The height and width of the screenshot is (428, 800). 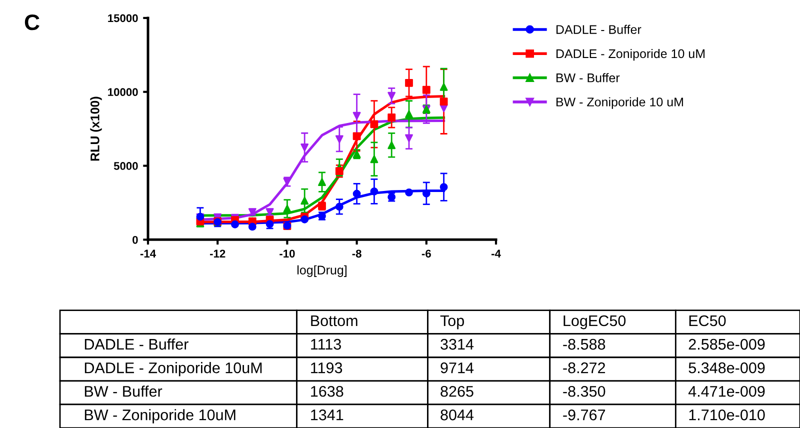 I want to click on text: 1638, so click(x=327, y=391).